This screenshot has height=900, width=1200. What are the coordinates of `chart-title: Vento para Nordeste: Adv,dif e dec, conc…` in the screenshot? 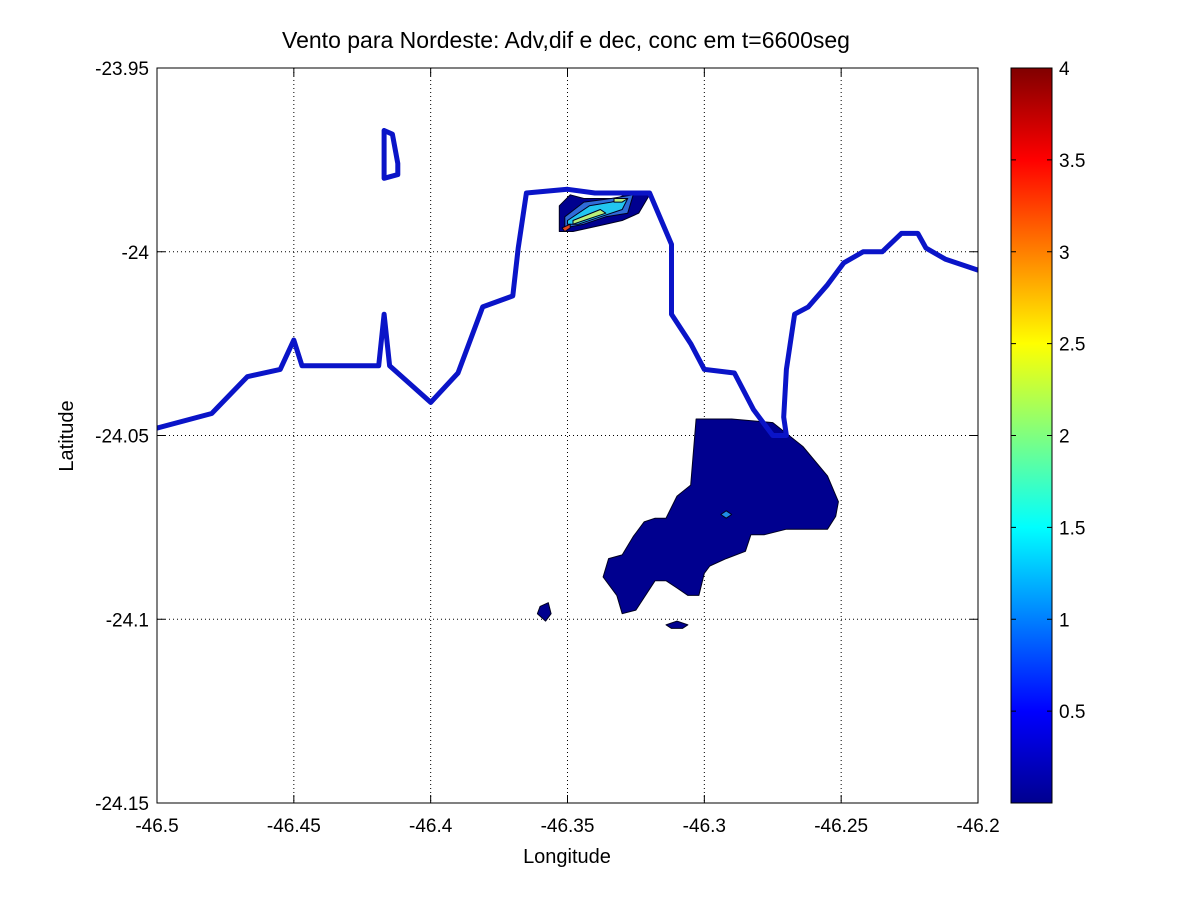 It's located at (566, 40).